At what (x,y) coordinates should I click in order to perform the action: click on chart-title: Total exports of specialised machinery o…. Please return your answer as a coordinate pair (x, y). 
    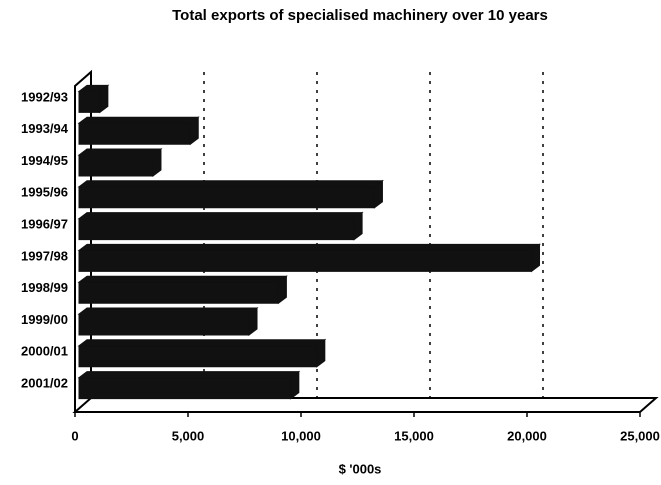
    Looking at the image, I should click on (360, 15).